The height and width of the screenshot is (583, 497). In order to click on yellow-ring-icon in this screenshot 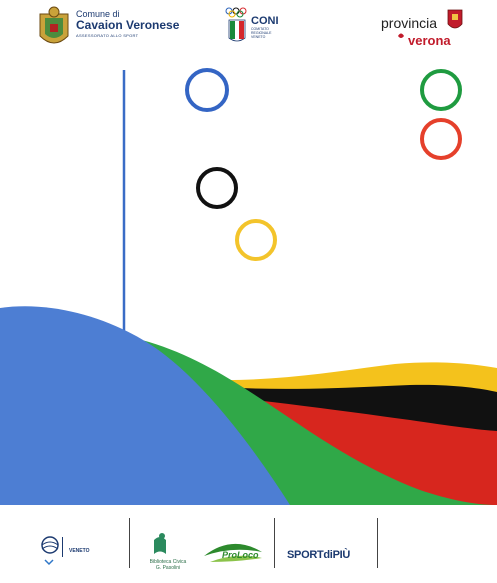, I will do `click(256, 240)`.